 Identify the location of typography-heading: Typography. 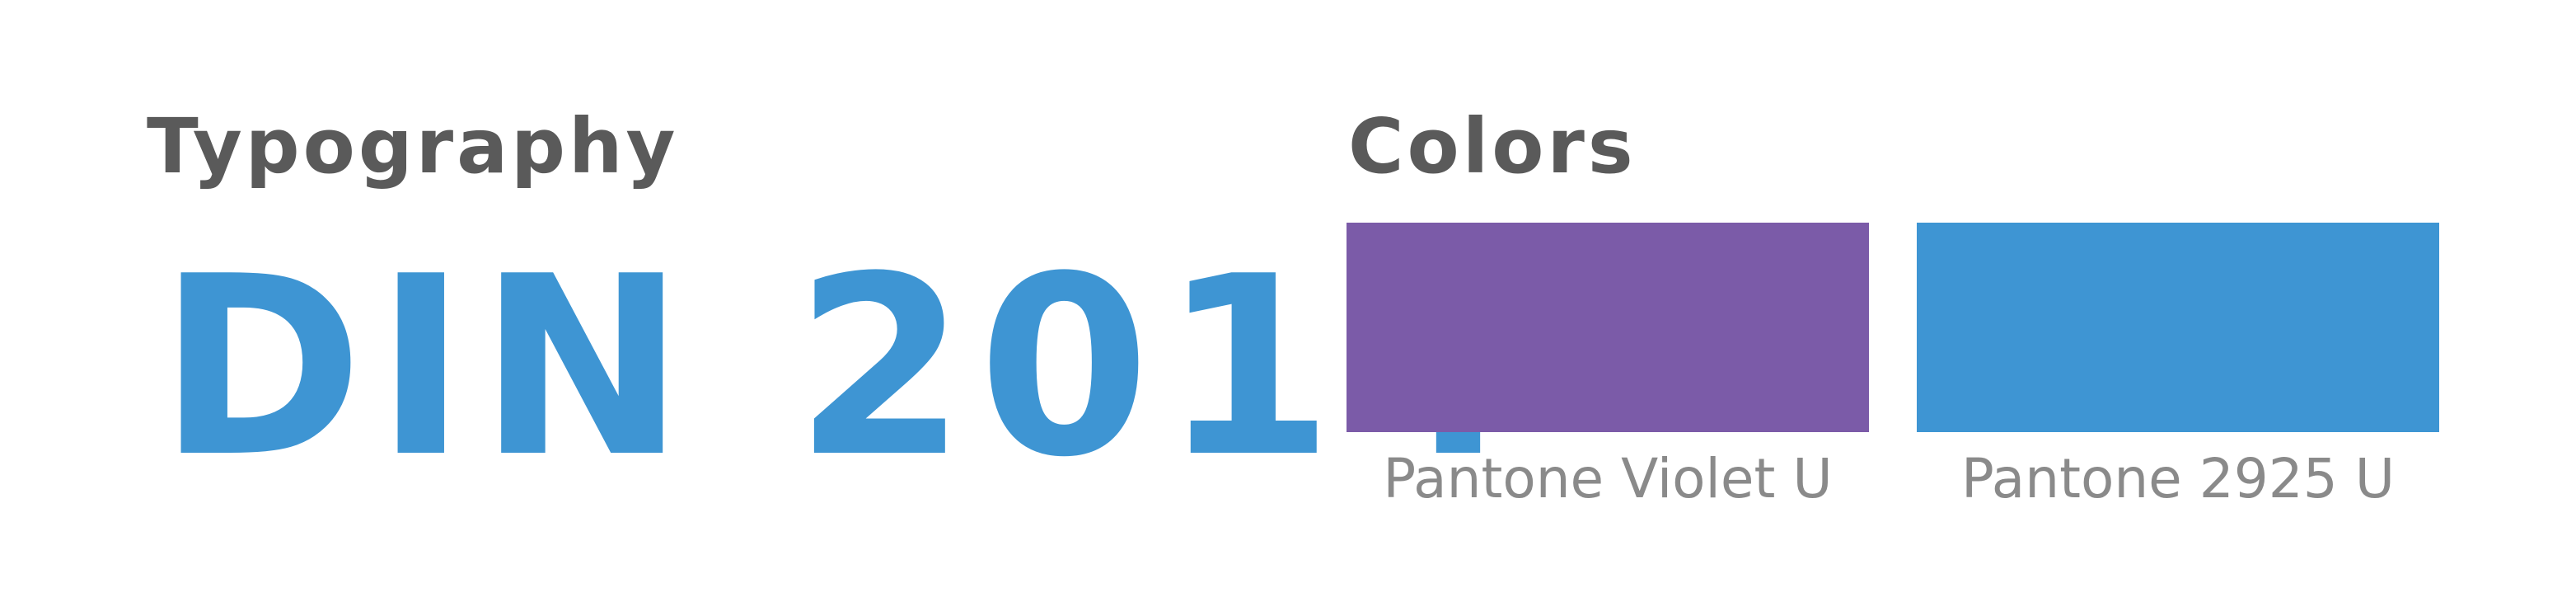
(413, 146).